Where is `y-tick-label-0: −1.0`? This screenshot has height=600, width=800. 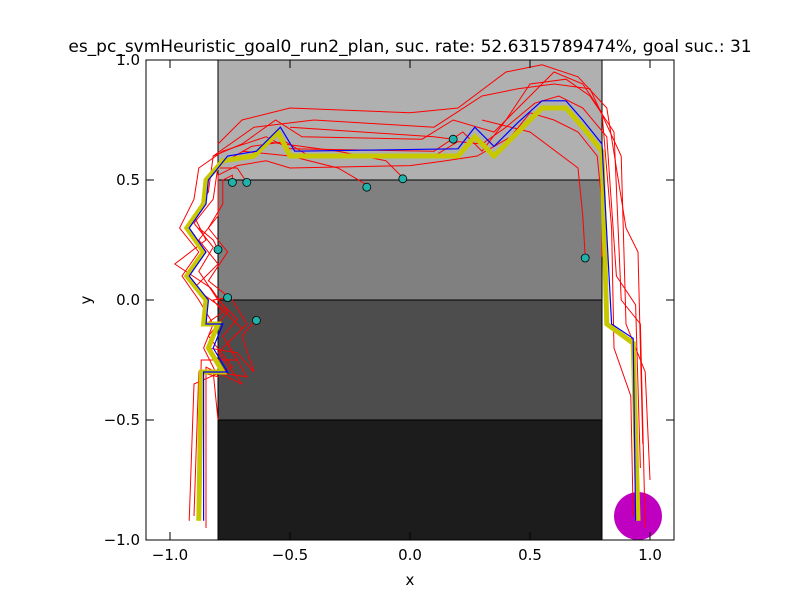
y-tick-label-0: −1.0 is located at coordinates (122, 540).